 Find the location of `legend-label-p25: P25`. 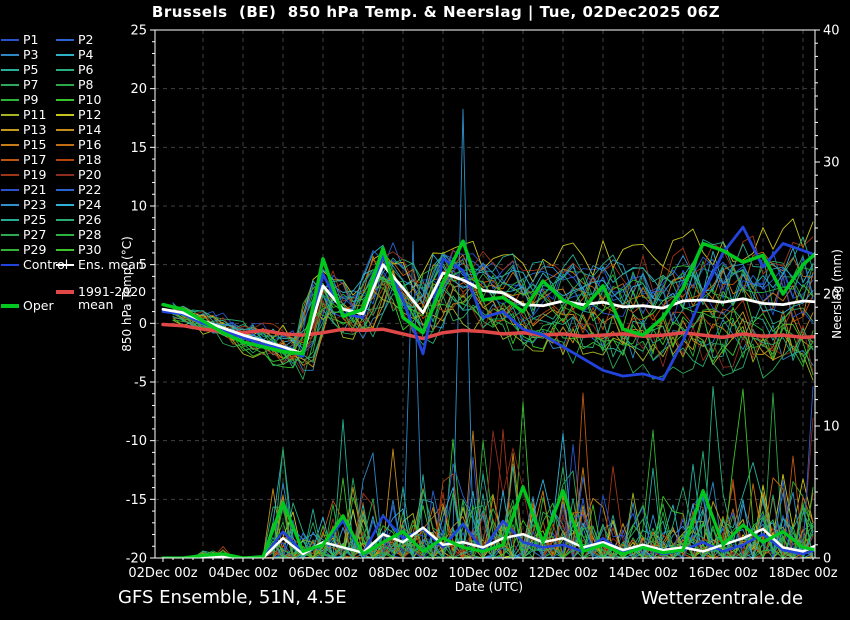

legend-label-p25: P25 is located at coordinates (35, 219).